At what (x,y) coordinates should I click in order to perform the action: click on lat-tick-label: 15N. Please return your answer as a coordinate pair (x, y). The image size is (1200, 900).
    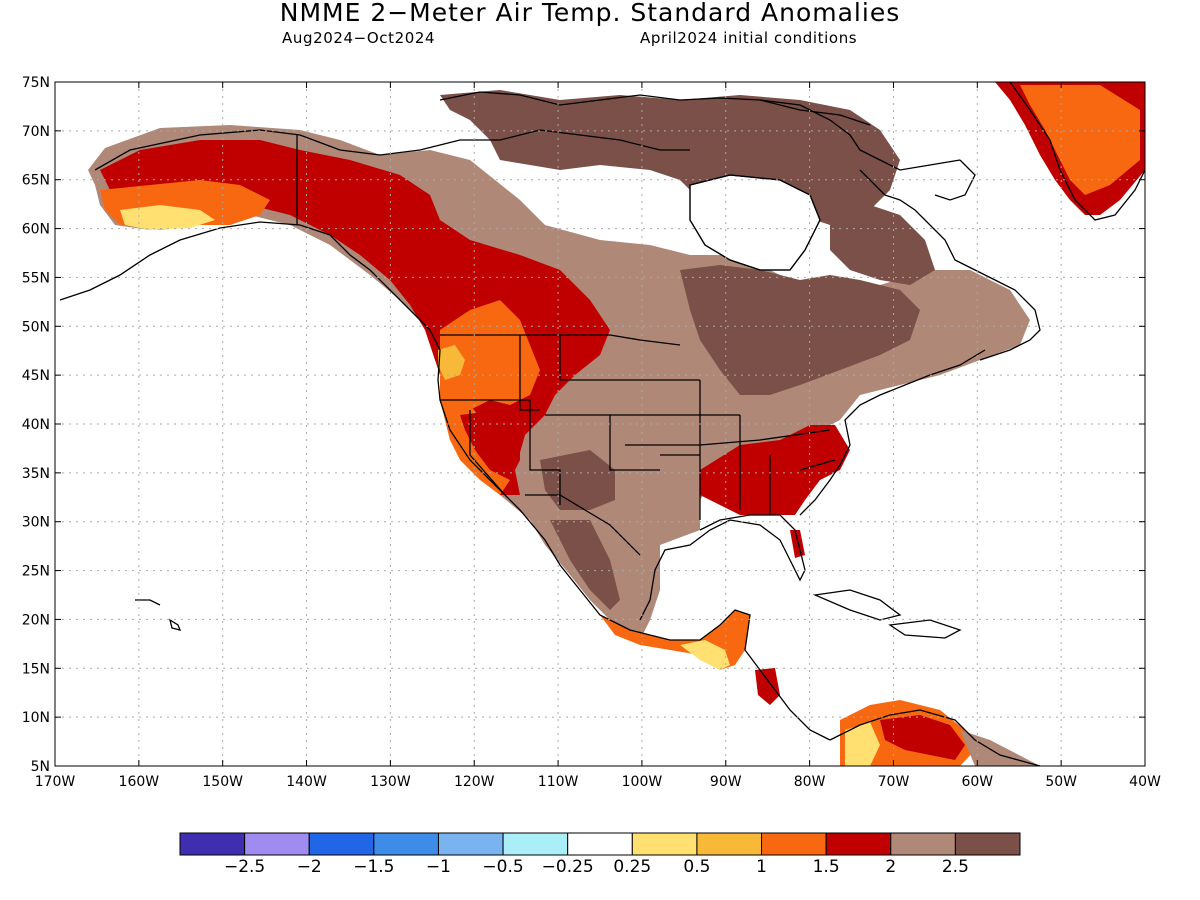
    Looking at the image, I should click on (36, 669).